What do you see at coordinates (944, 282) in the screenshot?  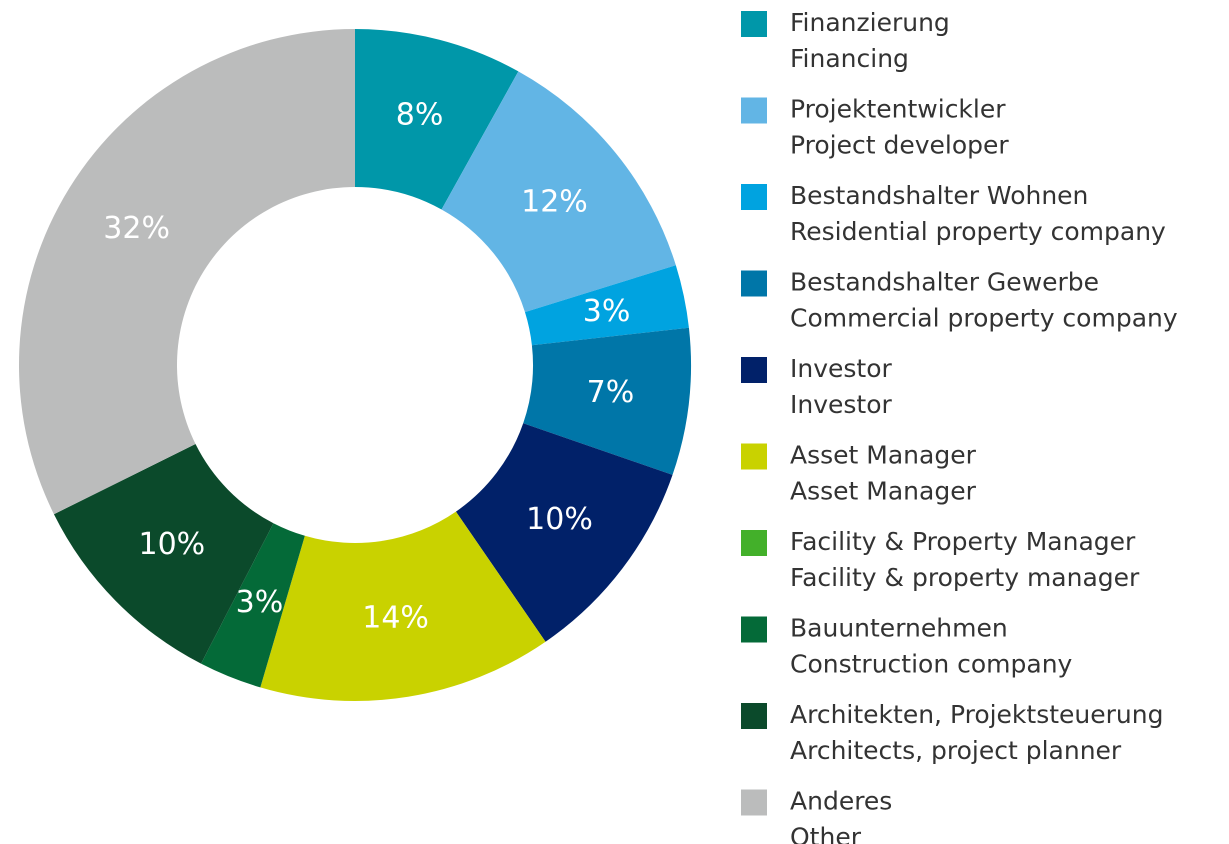 I see `legend-label: Bestandshalter Gewerbe` at bounding box center [944, 282].